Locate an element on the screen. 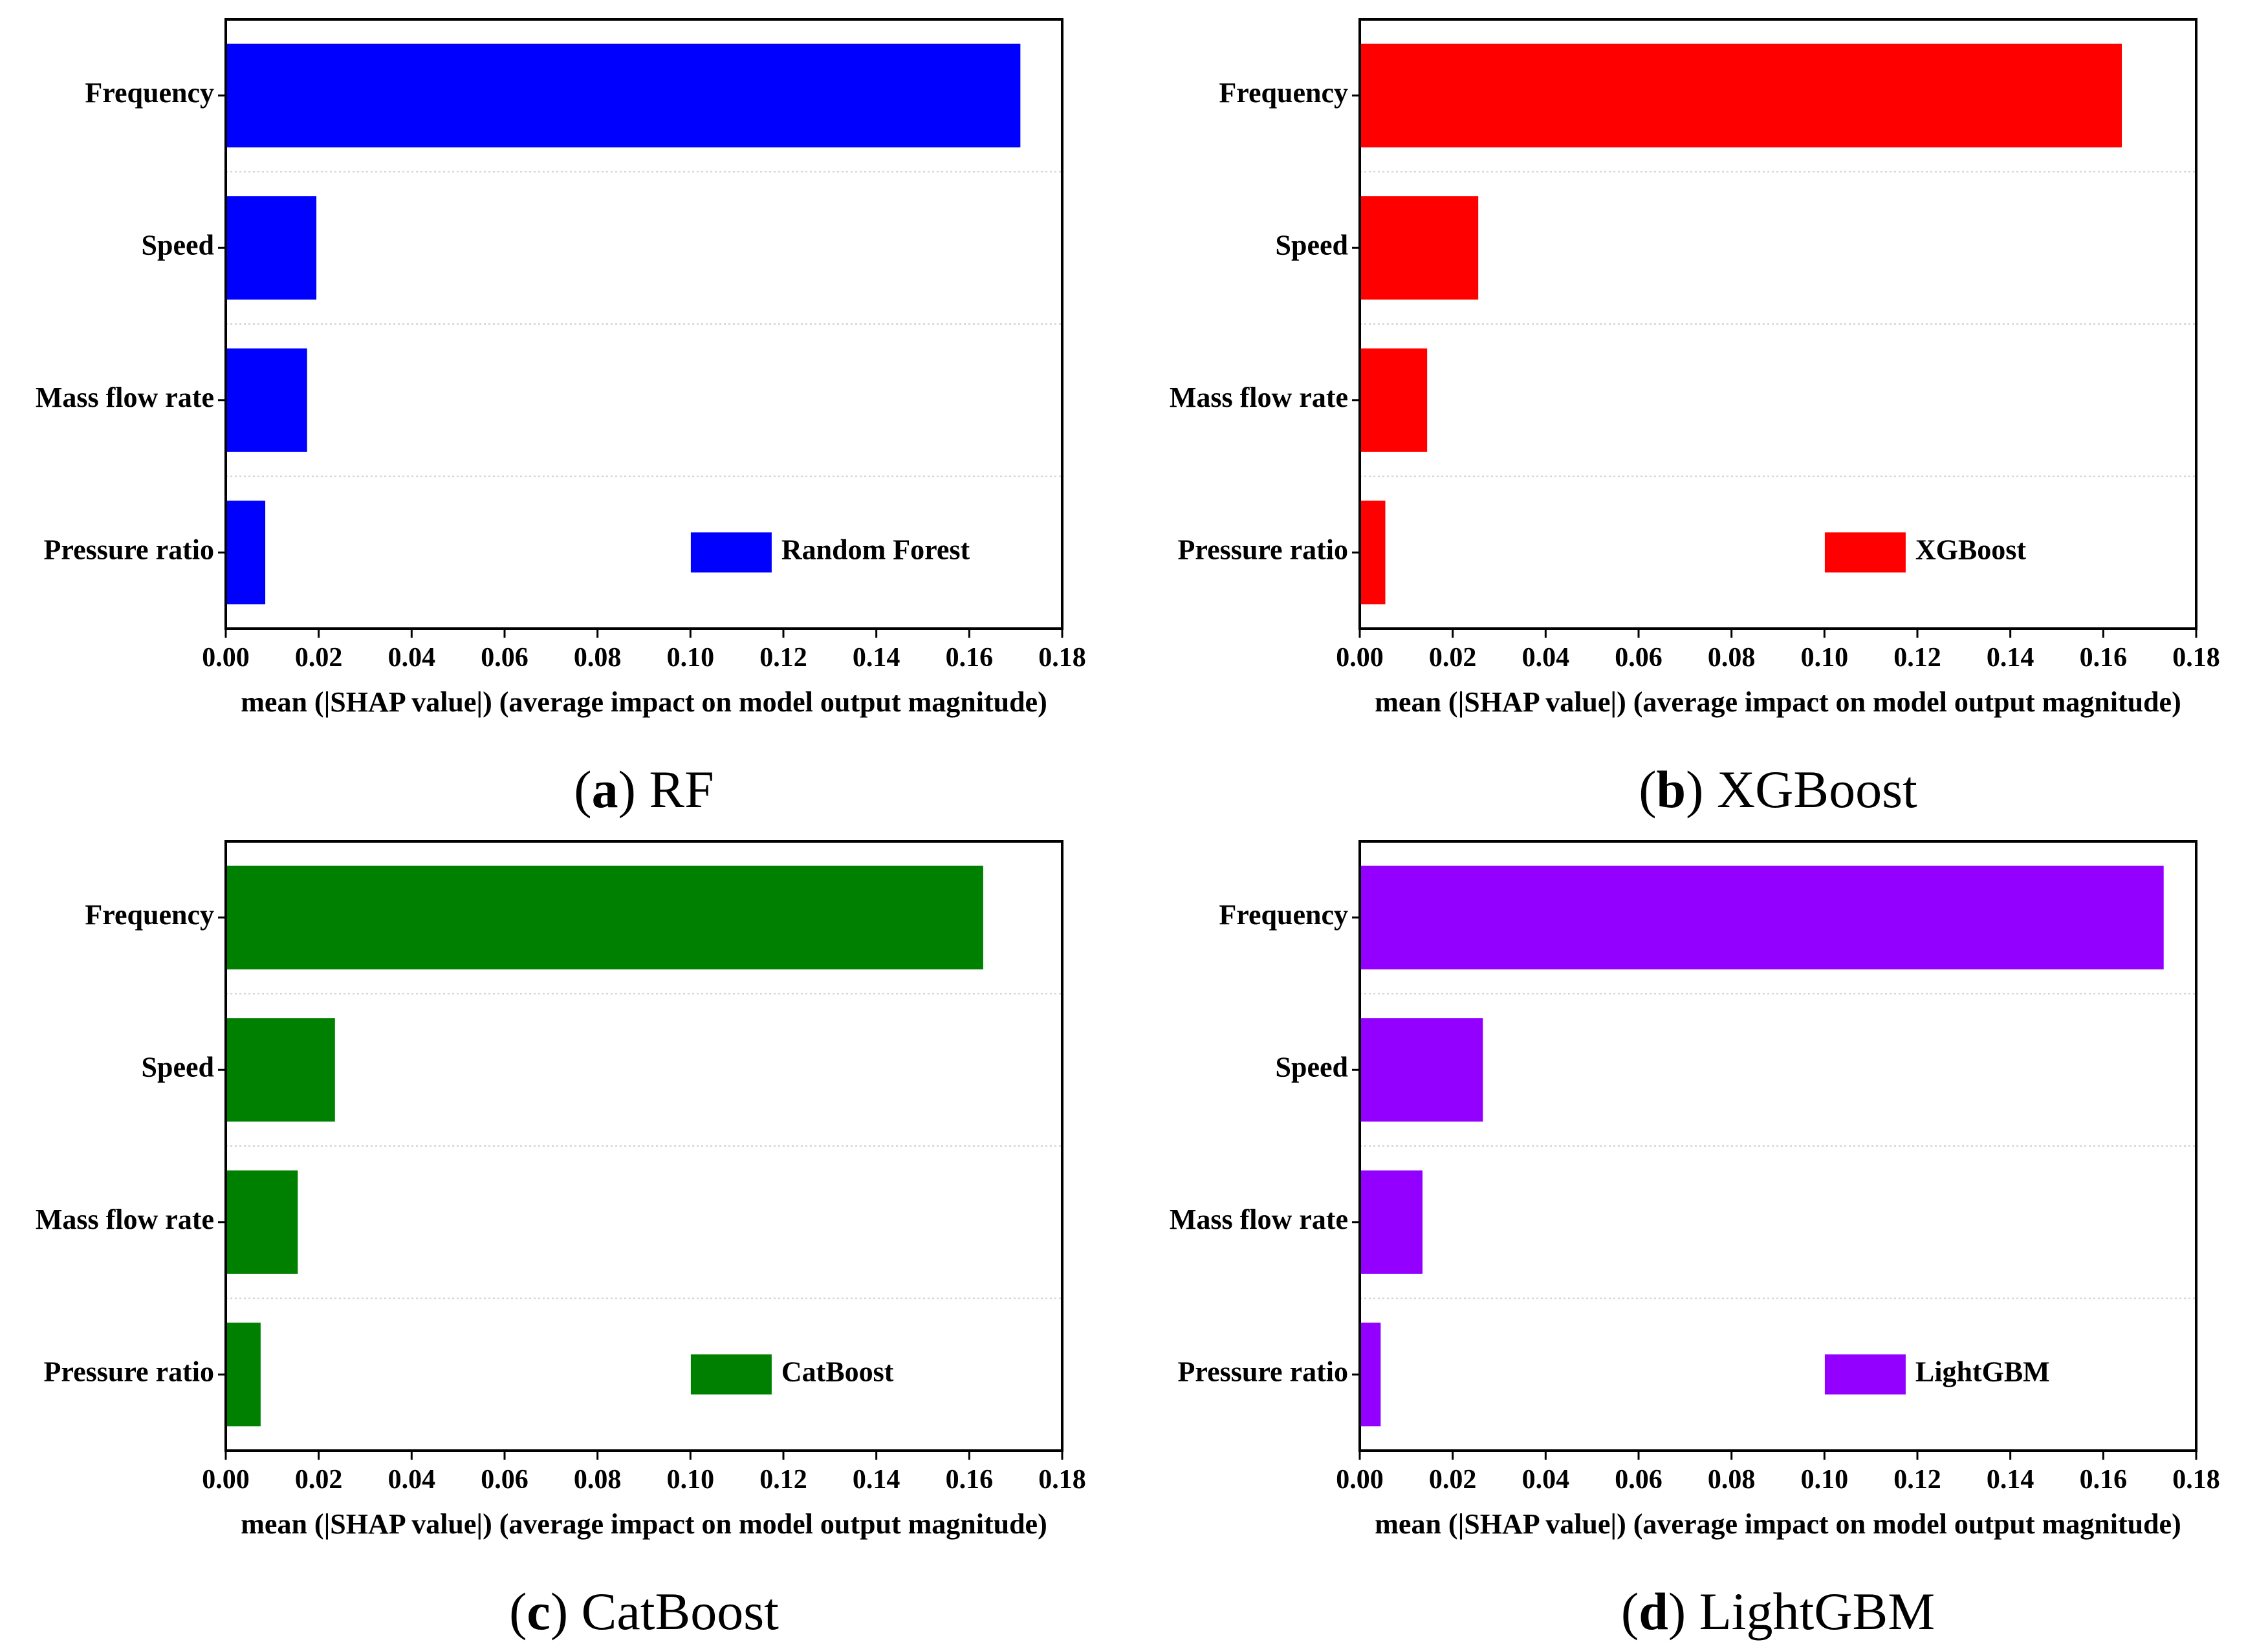 This screenshot has width=2268, height=1644. legend-label: LightGBM is located at coordinates (1983, 1371).